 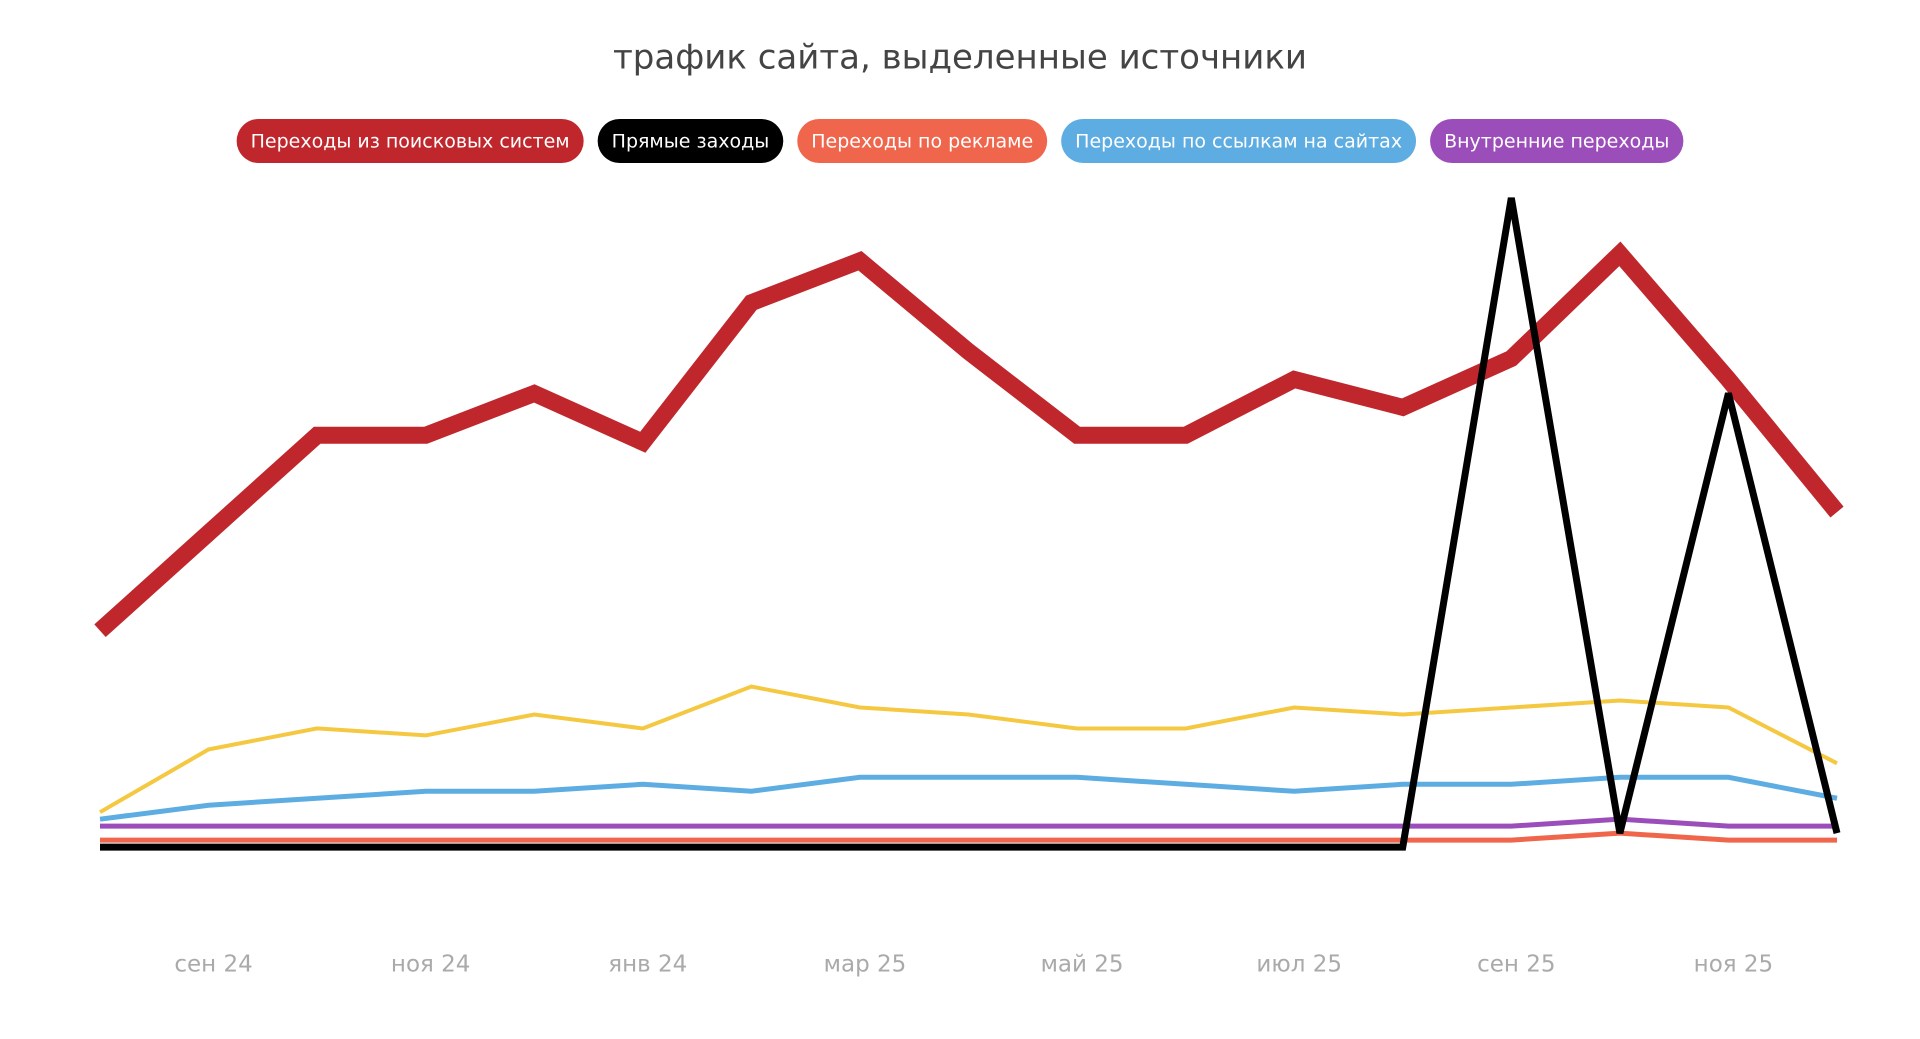 I want to click on legend-label: Переходы из поисковых систем, so click(x=410, y=142).